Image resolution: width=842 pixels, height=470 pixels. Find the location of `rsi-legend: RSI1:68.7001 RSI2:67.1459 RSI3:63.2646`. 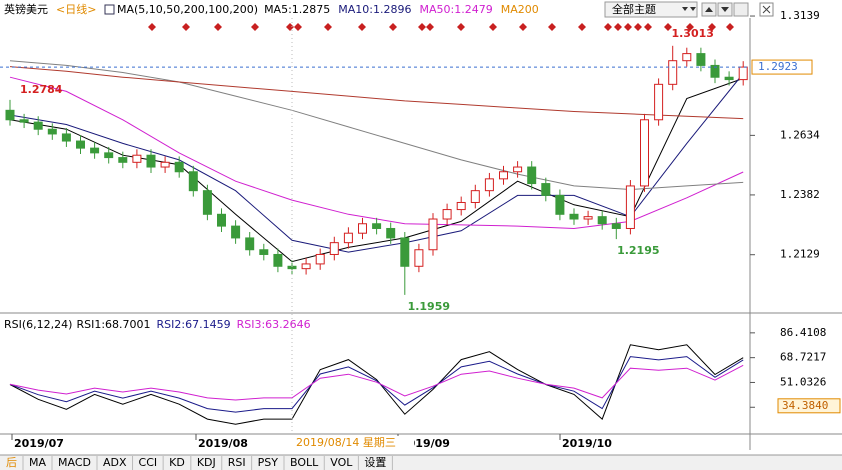

rsi-legend: RSI1:68.7001 RSI2:67.1459 RSI3:63.2646 is located at coordinates (193, 324).